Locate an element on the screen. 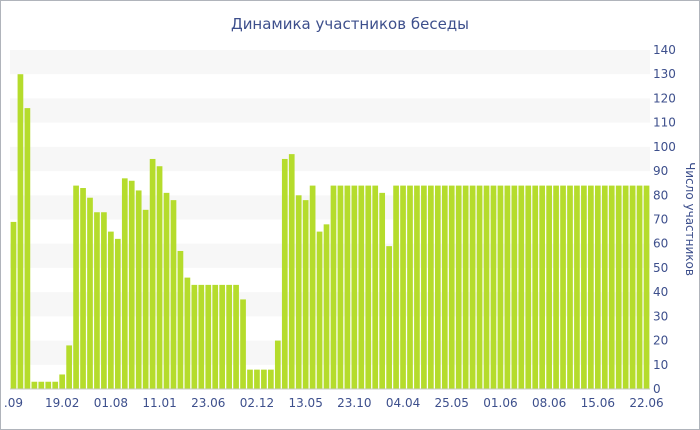 The width and height of the screenshot is (700, 430). x-tick-label: 23.06 is located at coordinates (208, 403).